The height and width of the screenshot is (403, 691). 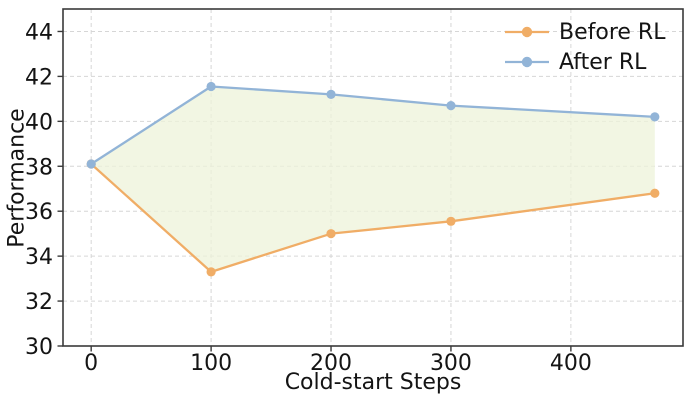 I want to click on legend-marker-before-rl-icon, so click(x=527, y=32).